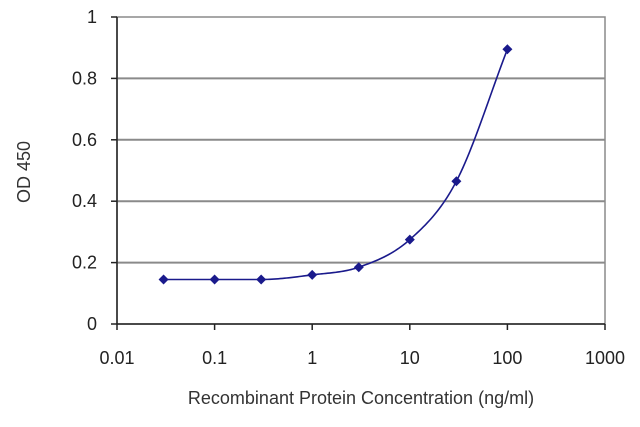 The image size is (640, 427). What do you see at coordinates (605, 358) in the screenshot?
I see `x-tick-label: 1000` at bounding box center [605, 358].